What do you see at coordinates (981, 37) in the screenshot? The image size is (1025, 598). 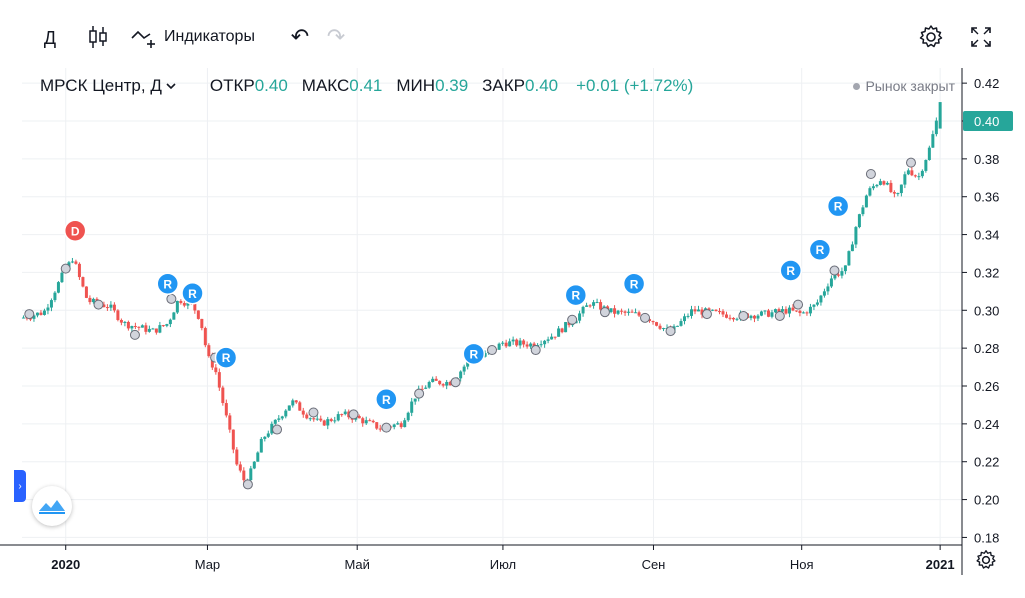 I see `fullscreen-icon` at bounding box center [981, 37].